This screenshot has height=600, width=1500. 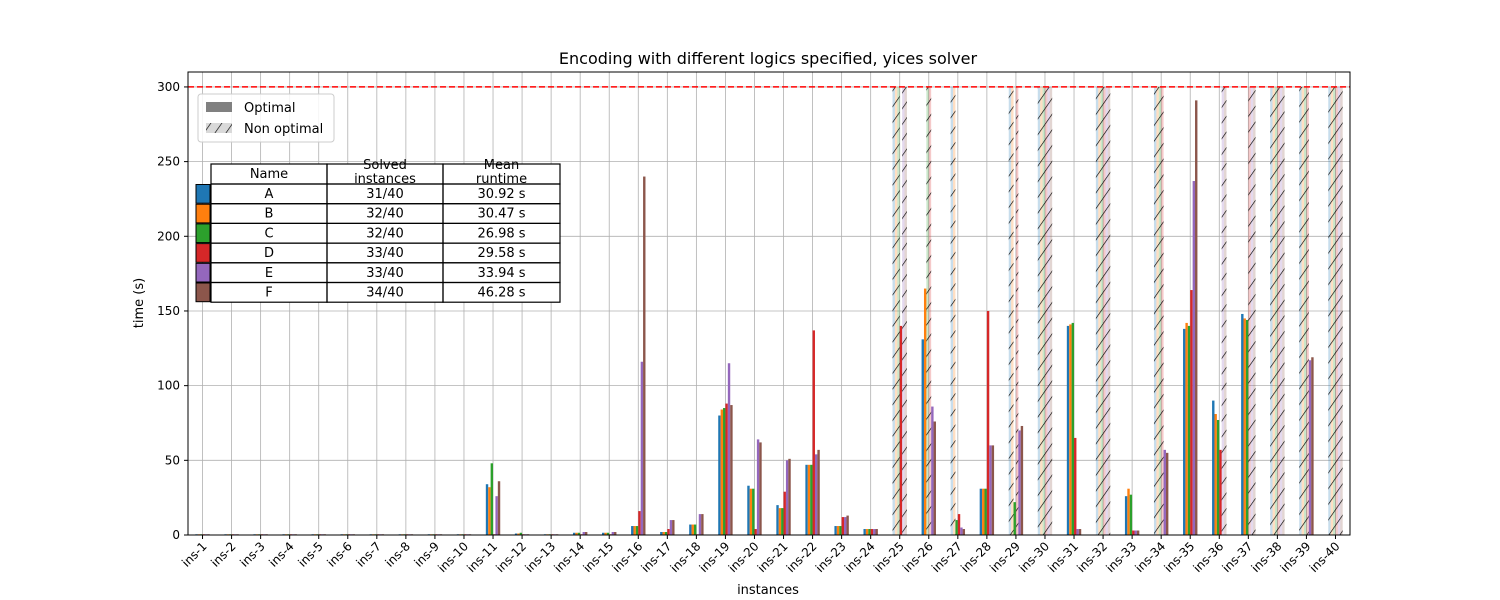 What do you see at coordinates (168, 87) in the screenshot?
I see `y-tick-label: 300` at bounding box center [168, 87].